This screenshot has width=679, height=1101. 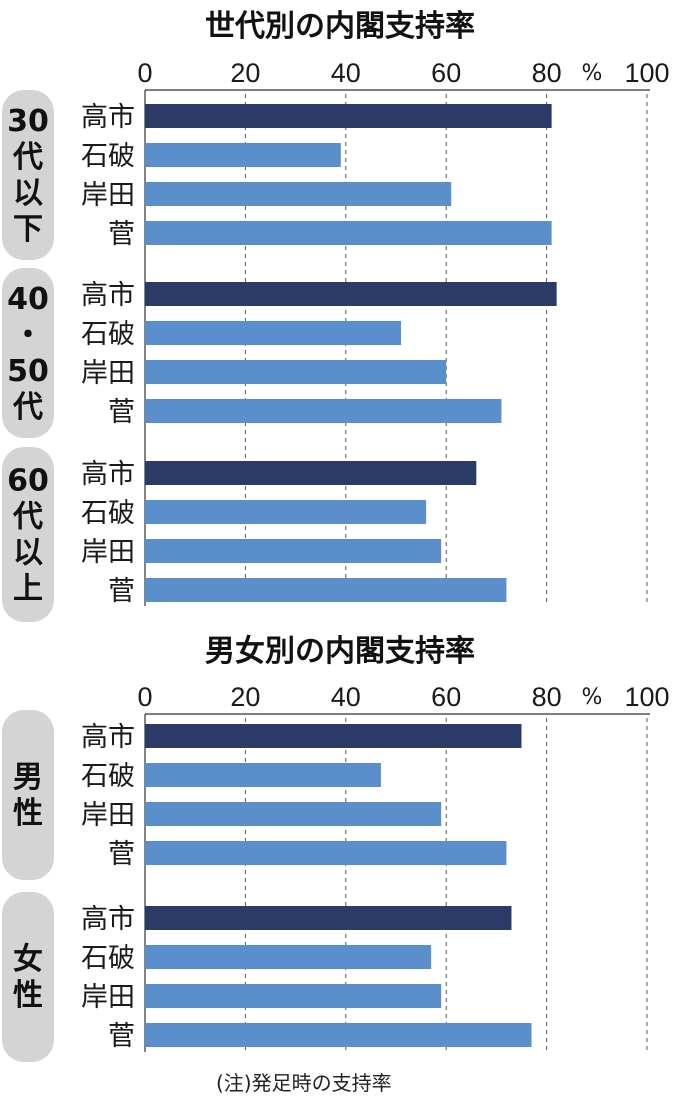 What do you see at coordinates (28, 777) in the screenshot?
I see `chart2-group-label-char: 男` at bounding box center [28, 777].